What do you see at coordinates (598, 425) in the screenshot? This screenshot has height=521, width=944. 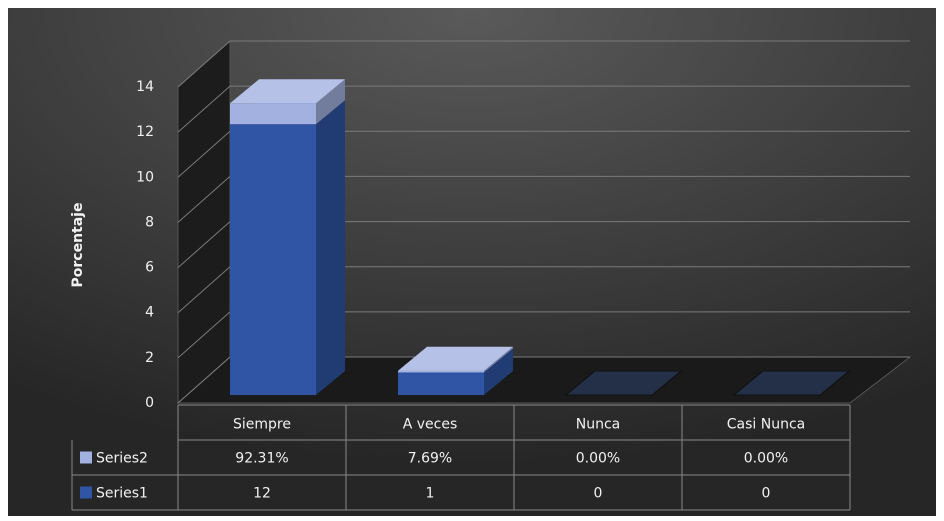 I see `x-tick-label: Nunca` at bounding box center [598, 425].